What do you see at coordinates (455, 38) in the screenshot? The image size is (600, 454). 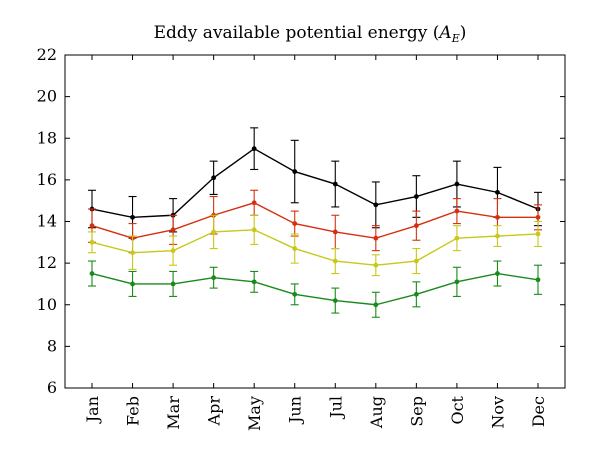 I see `chart-title-subscript: E` at bounding box center [455, 38].